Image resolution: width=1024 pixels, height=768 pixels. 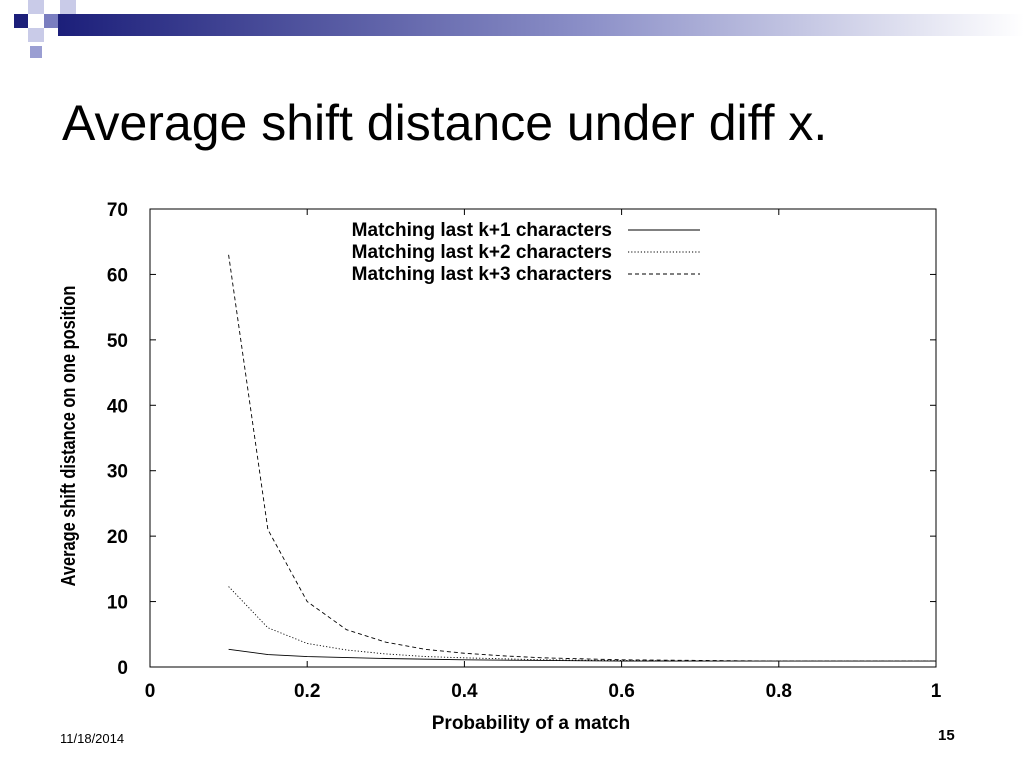 What do you see at coordinates (117, 341) in the screenshot?
I see `y-tick-label: 50` at bounding box center [117, 341].